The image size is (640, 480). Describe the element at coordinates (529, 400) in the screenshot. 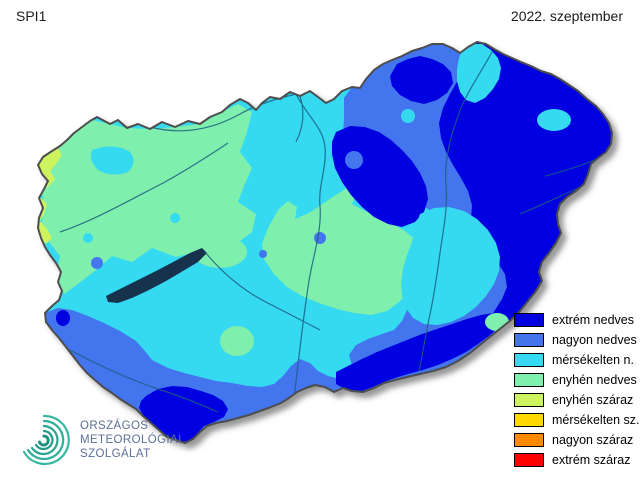

I see `legend-swatch-mildly-dry` at that location.